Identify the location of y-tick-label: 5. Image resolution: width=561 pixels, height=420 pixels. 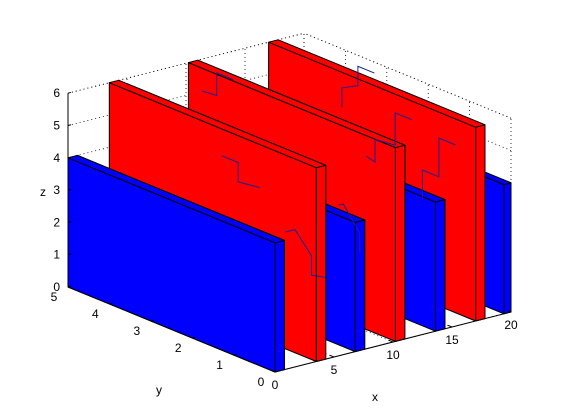
(54, 297).